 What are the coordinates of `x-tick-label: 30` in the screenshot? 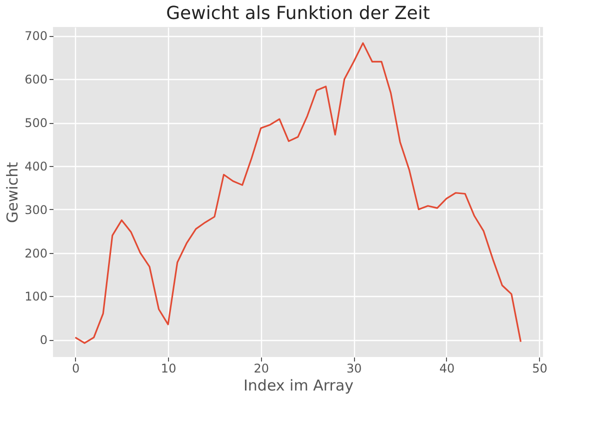 It's located at (354, 369).